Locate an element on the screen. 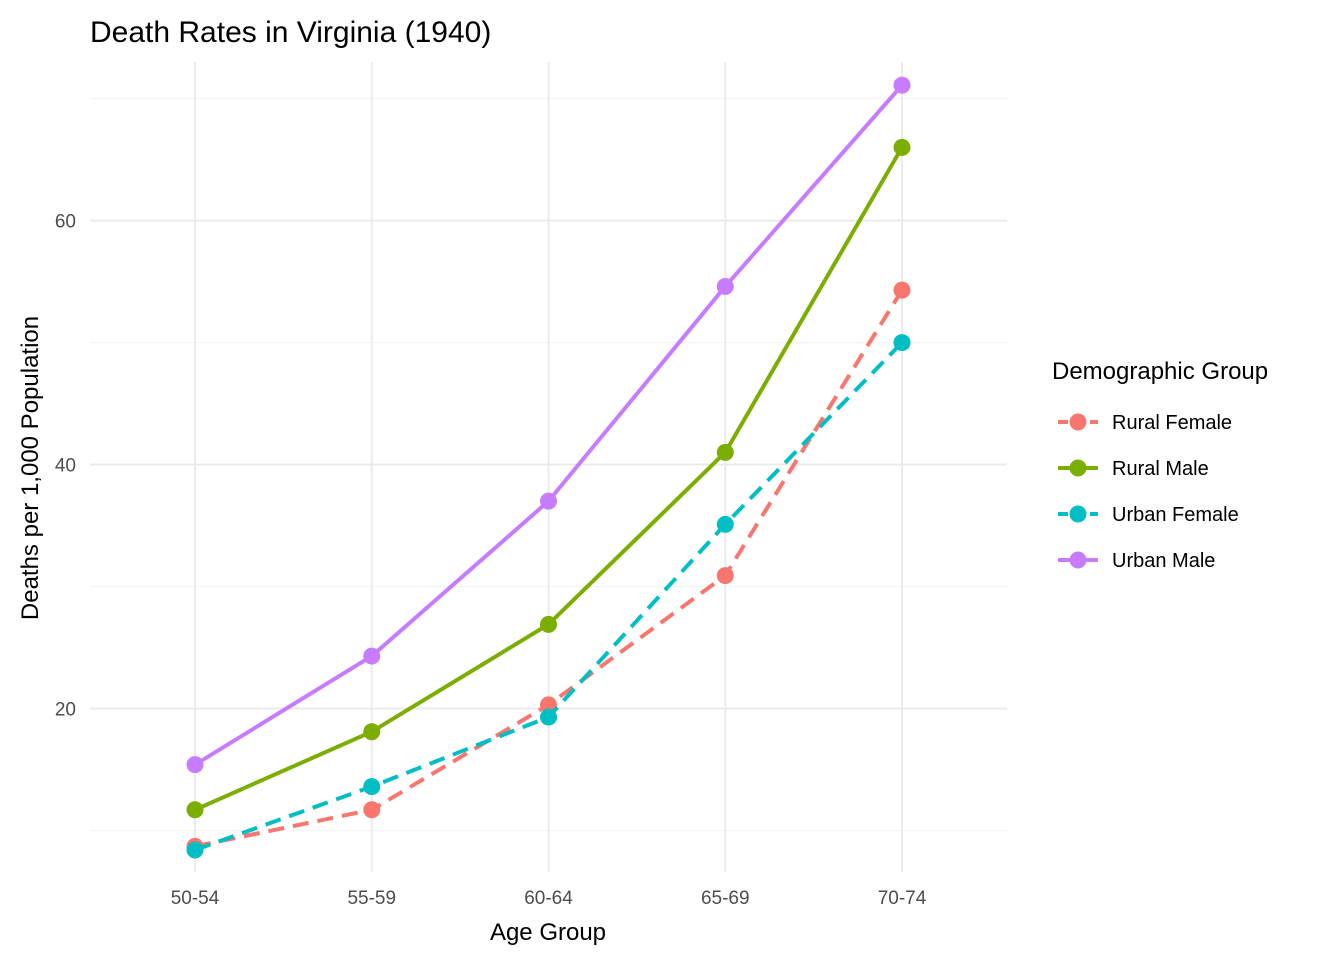  chart-title: Death Rates in Virginia (1940) is located at coordinates (290, 32).